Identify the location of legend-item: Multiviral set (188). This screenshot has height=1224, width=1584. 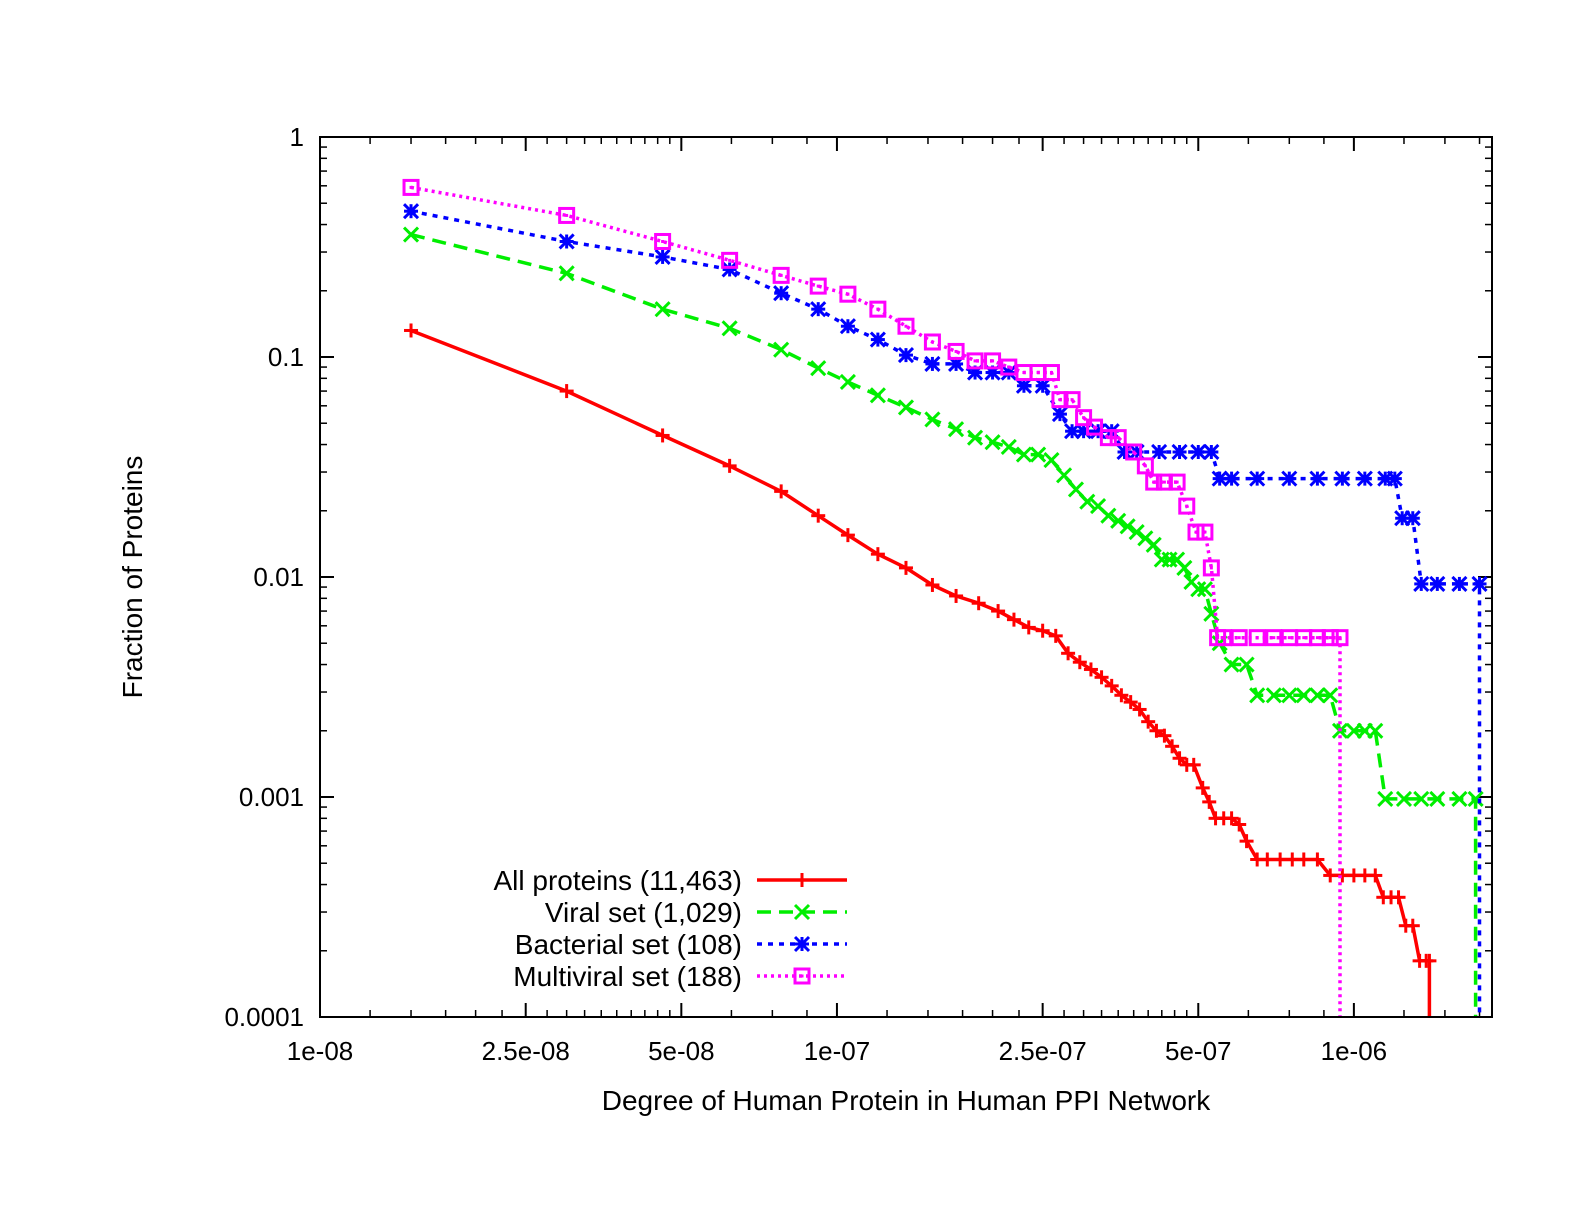
(680, 976).